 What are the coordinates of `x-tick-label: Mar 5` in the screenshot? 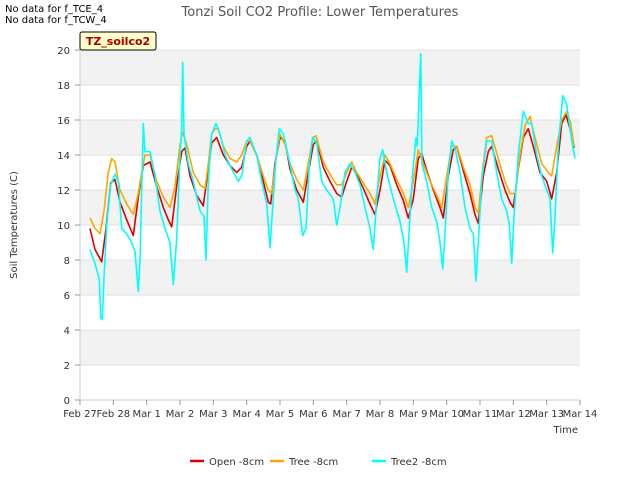 It's located at (280, 414).